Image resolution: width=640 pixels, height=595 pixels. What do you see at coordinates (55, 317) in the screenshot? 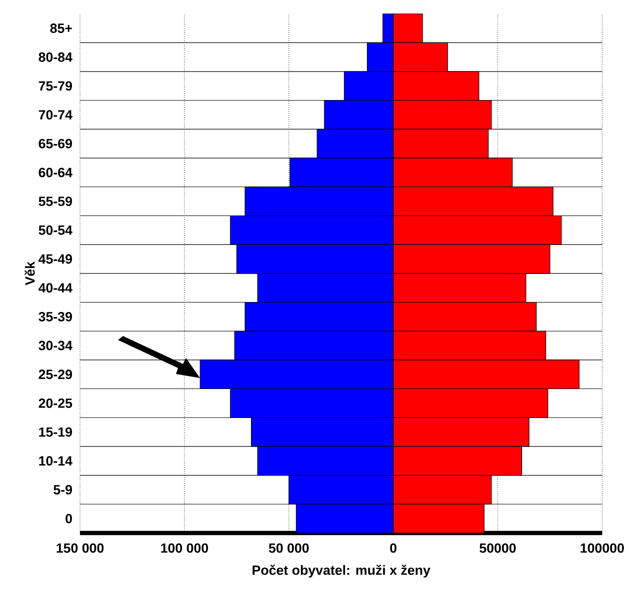
I see `y-tick-label: 35-39` at bounding box center [55, 317].